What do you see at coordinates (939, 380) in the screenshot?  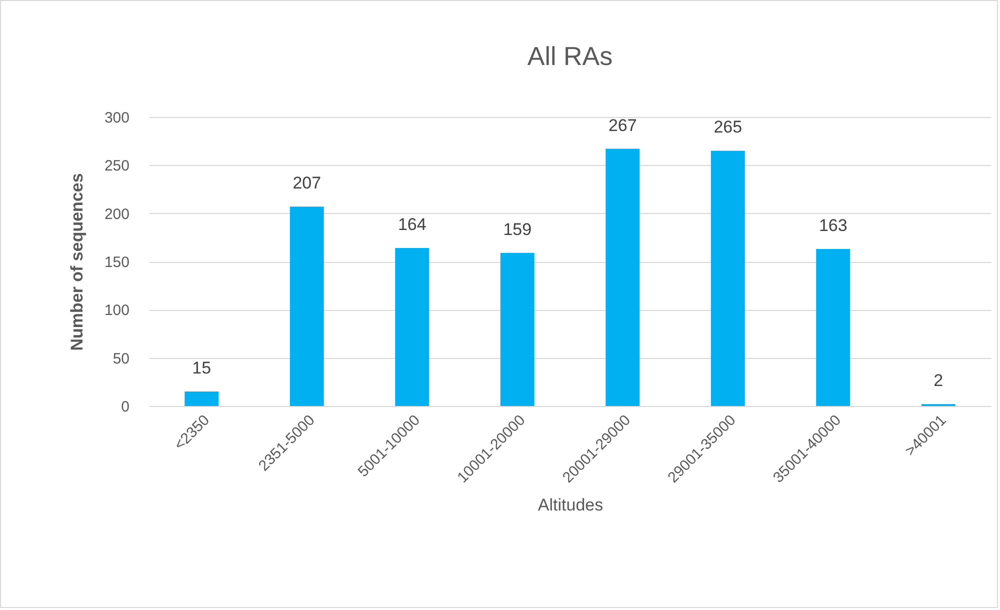 I see `data-label: 2` at bounding box center [939, 380].